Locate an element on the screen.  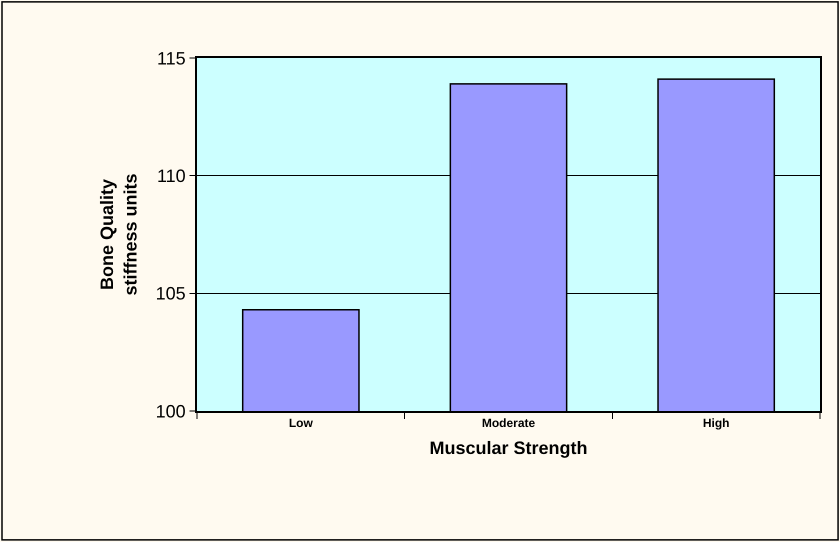
x-axis-title: Muscular Strength is located at coordinates (508, 448).